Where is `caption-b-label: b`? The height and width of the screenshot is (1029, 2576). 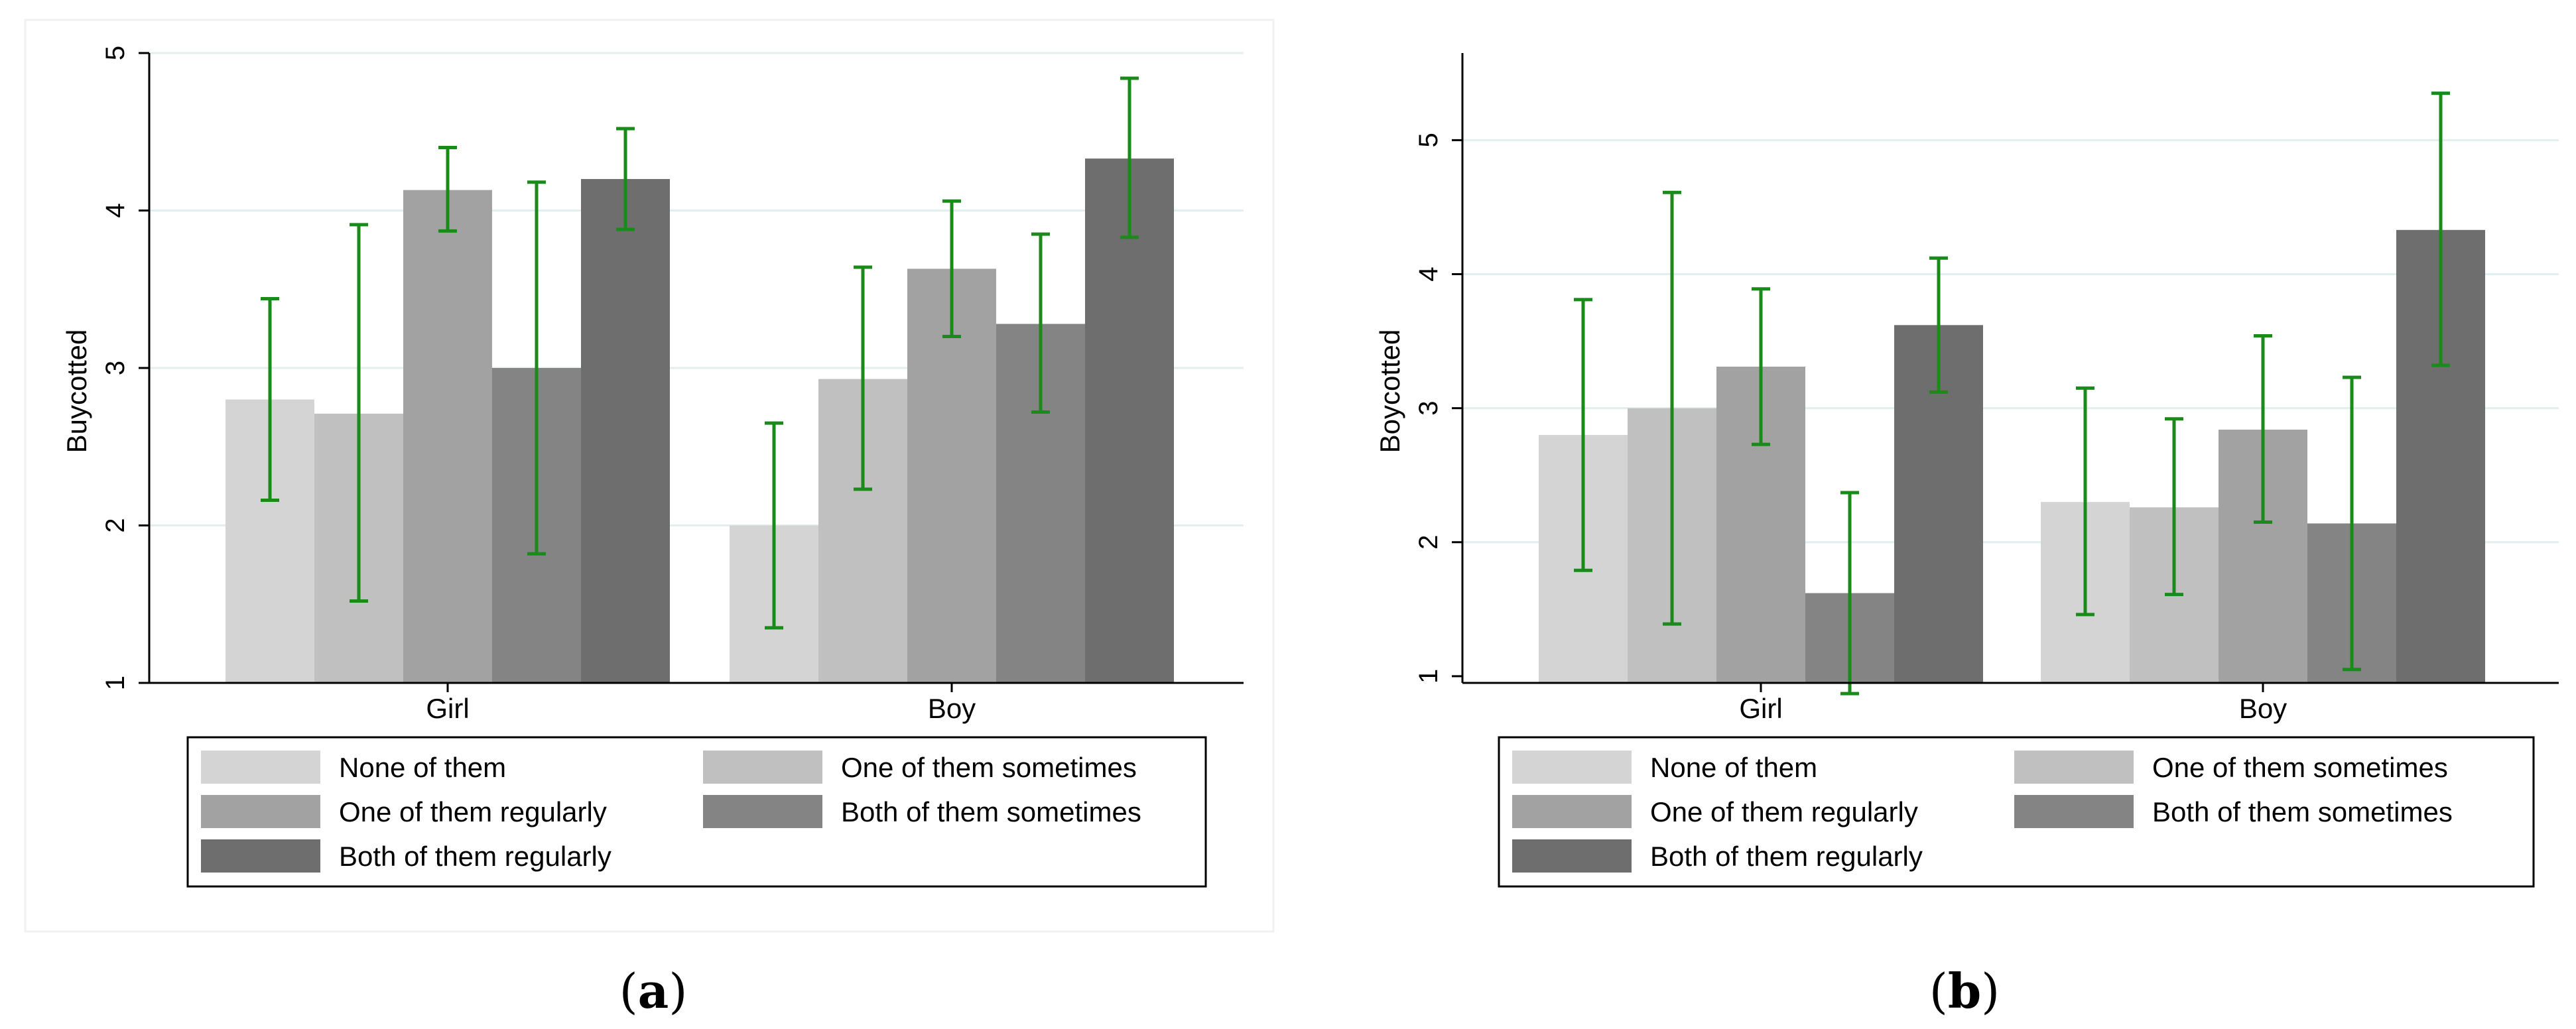
caption-b-label: b is located at coordinates (1965, 991).